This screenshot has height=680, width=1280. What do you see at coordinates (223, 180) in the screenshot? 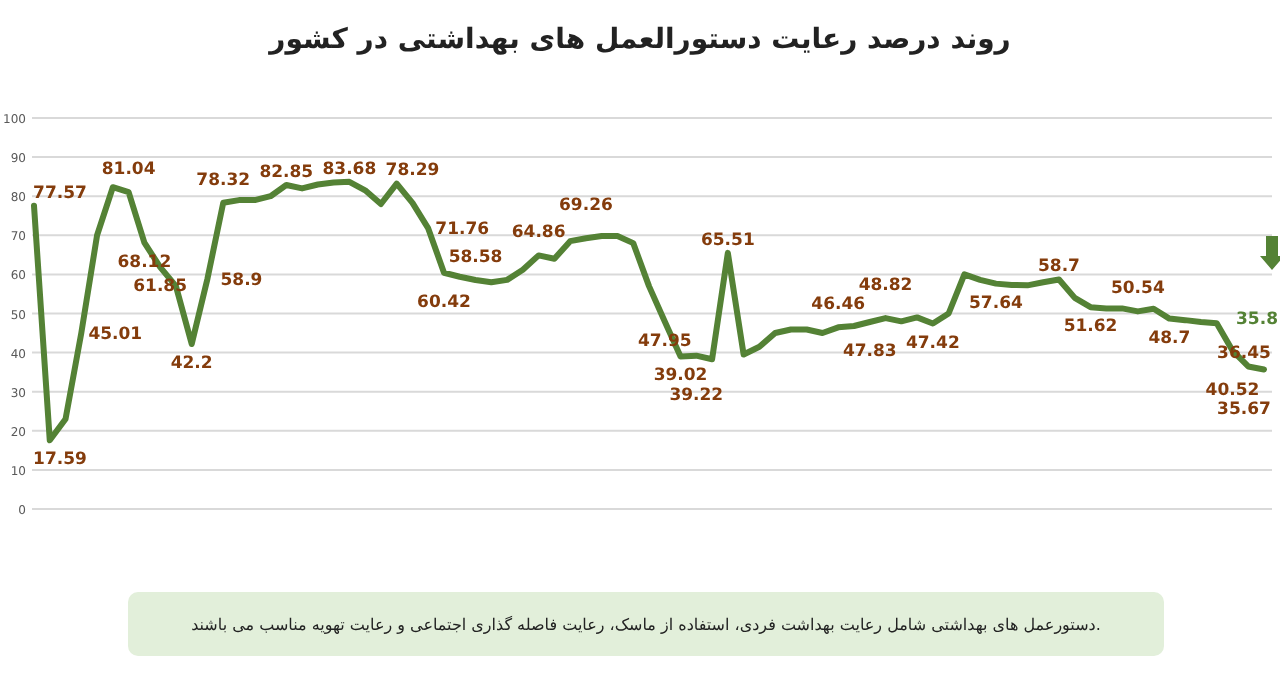
I see `data-label: 78.32` at bounding box center [223, 180].